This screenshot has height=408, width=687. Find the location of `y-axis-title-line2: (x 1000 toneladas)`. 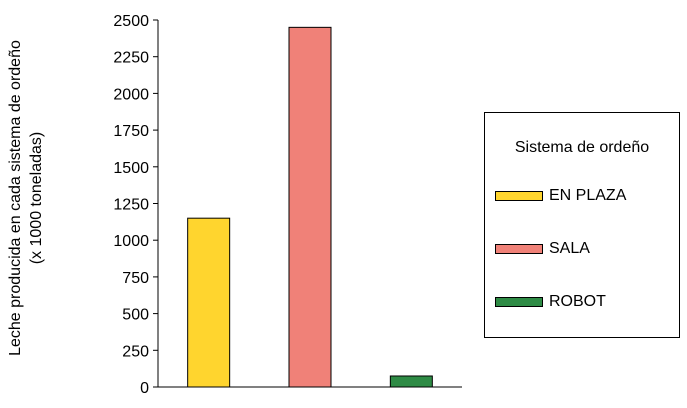

y-axis-title-line2: (x 1000 toneladas) is located at coordinates (36, 198).